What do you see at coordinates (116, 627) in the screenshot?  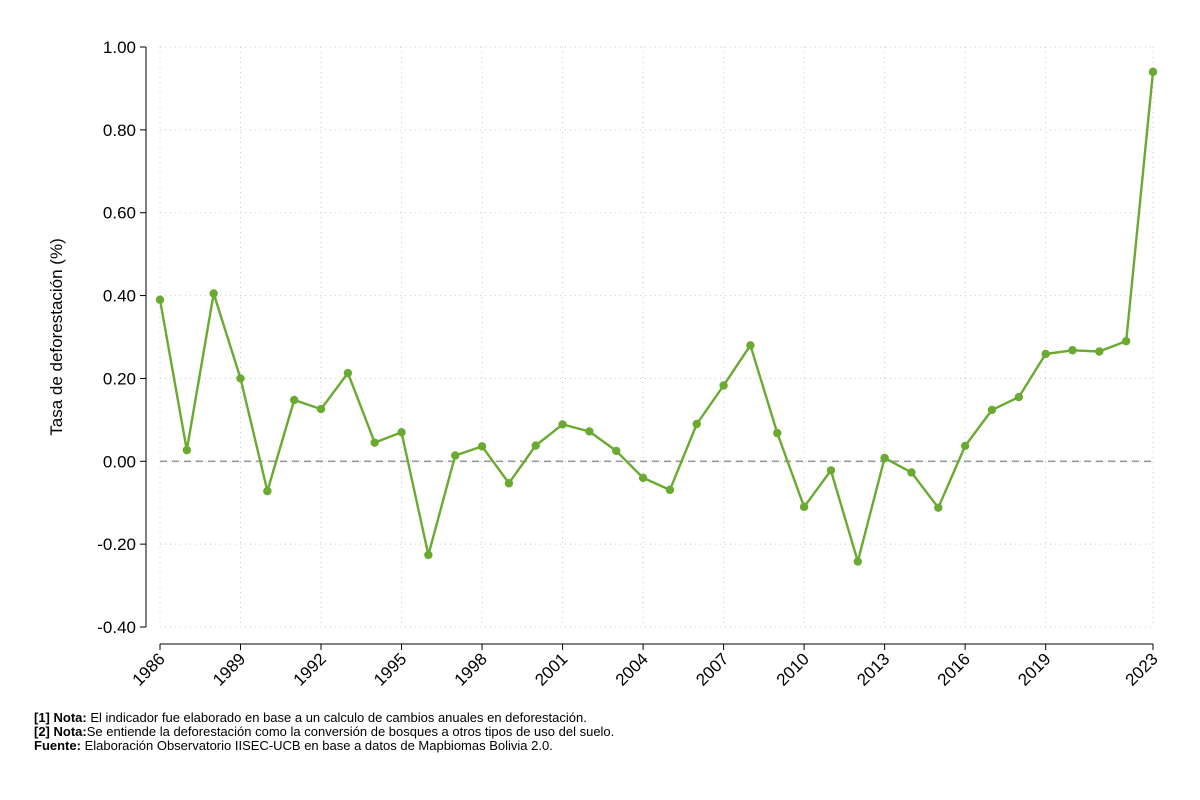 I see `y-tick-label: -0.40` at bounding box center [116, 627].